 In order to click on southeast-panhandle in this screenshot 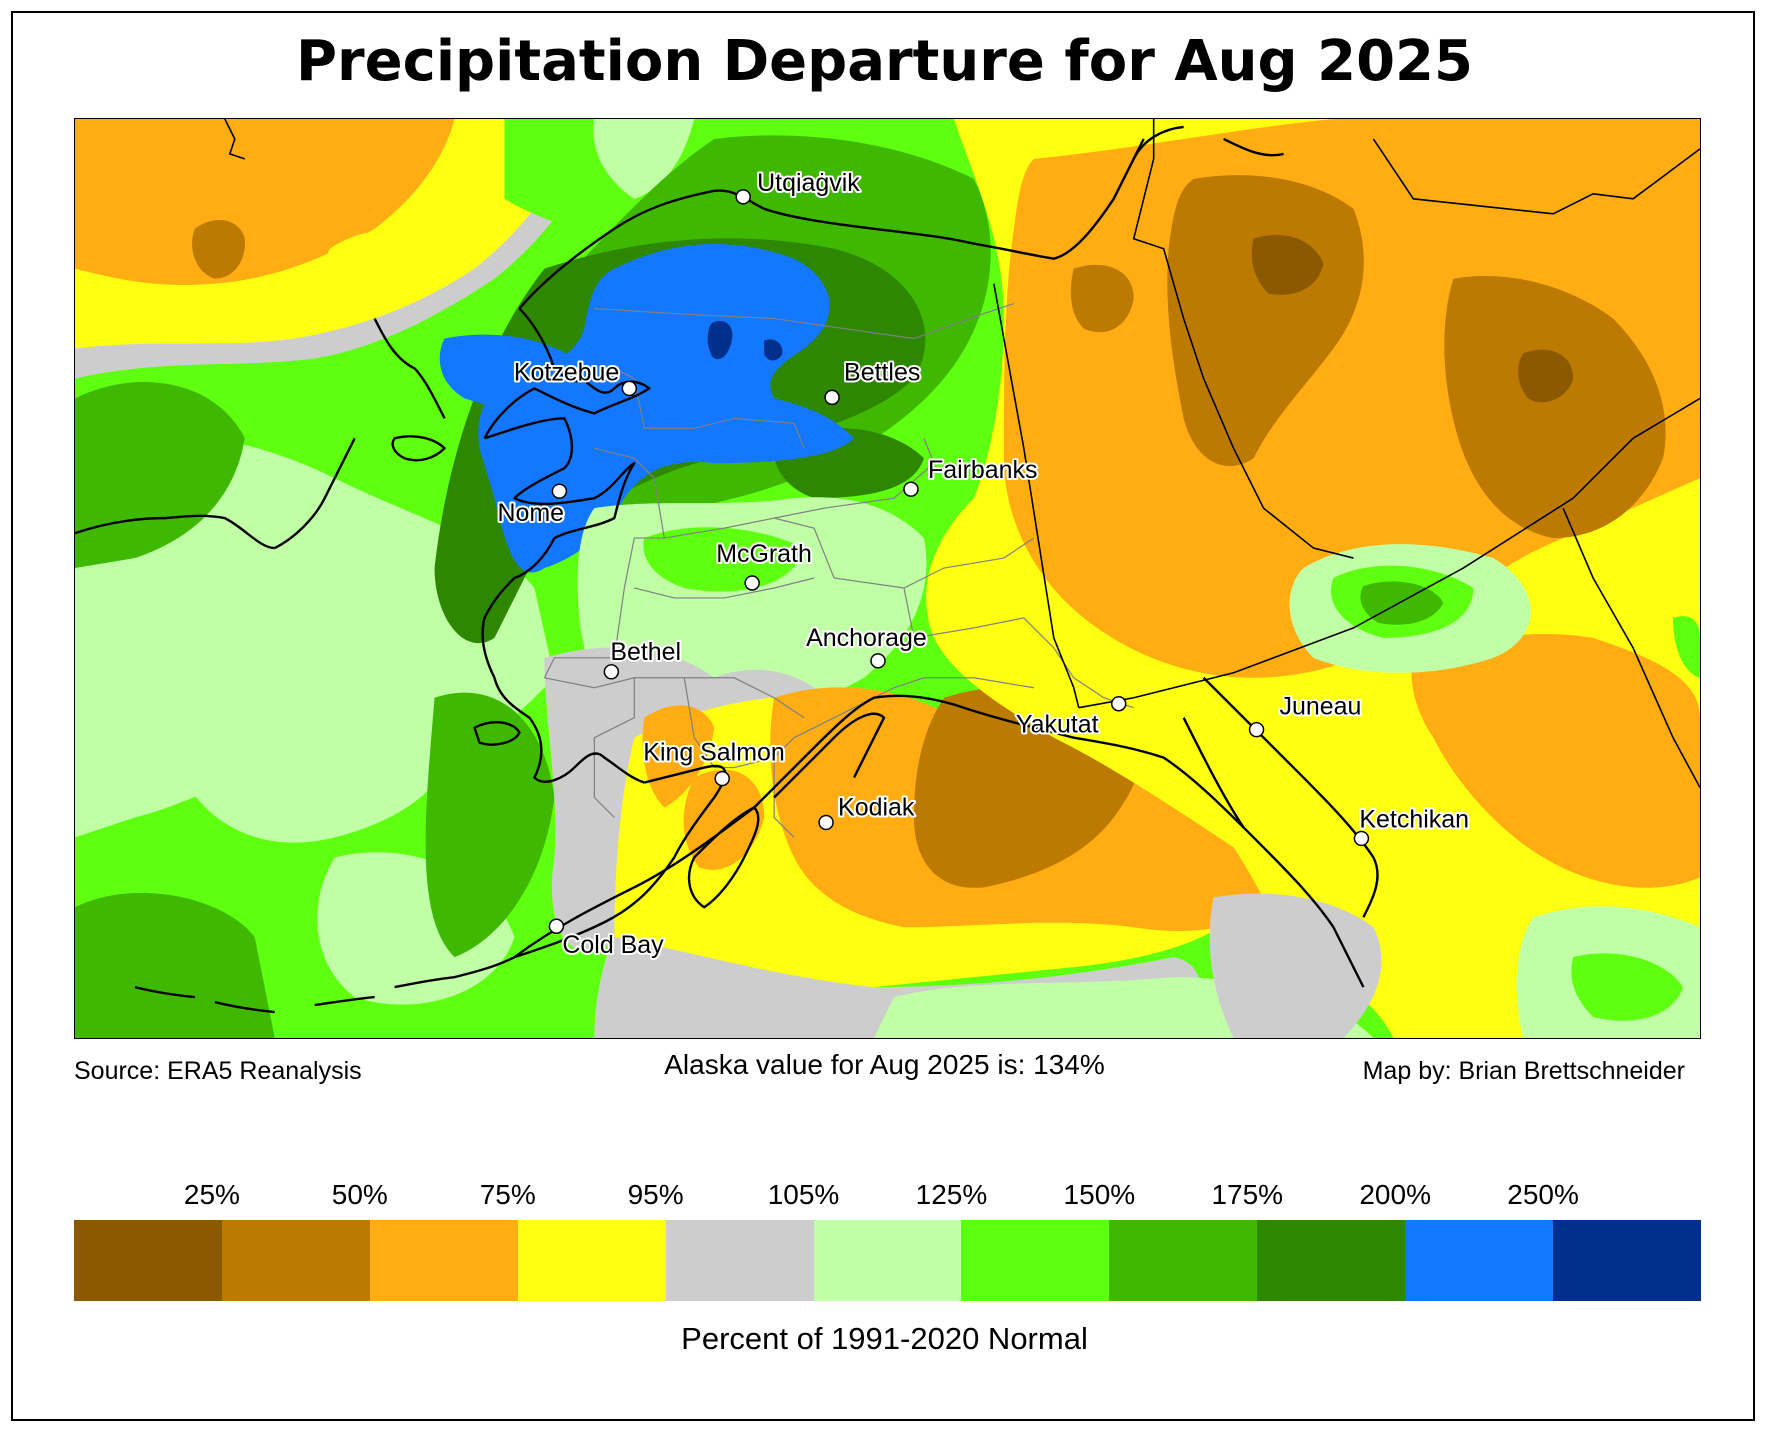, I will do `click(1280, 797)`.